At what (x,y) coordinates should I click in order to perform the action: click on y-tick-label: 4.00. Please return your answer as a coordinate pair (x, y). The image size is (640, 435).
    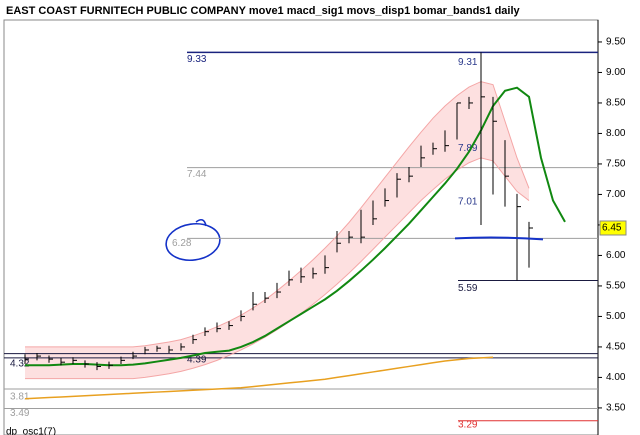
    Looking at the image, I should click on (616, 377).